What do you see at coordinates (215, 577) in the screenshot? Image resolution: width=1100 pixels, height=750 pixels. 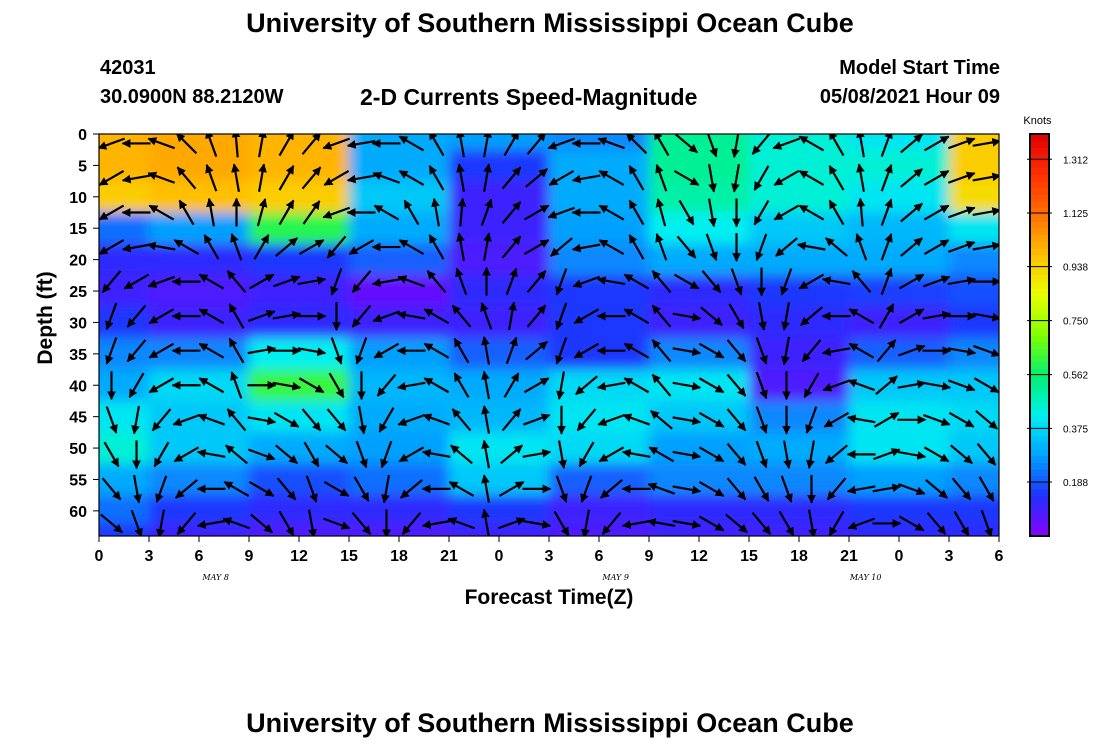 I see `date-label: MAY 8` at bounding box center [215, 577].